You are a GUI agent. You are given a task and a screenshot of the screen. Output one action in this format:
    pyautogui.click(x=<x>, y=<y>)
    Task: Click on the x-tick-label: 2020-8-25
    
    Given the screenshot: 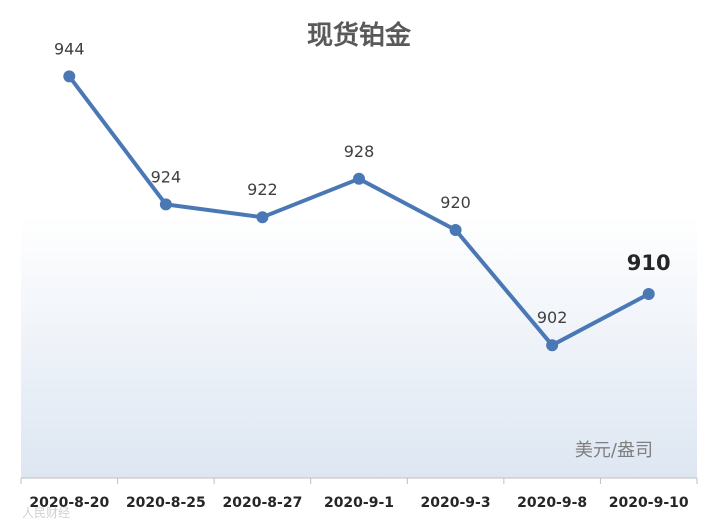 What is the action you would take?
    pyautogui.click(x=166, y=503)
    